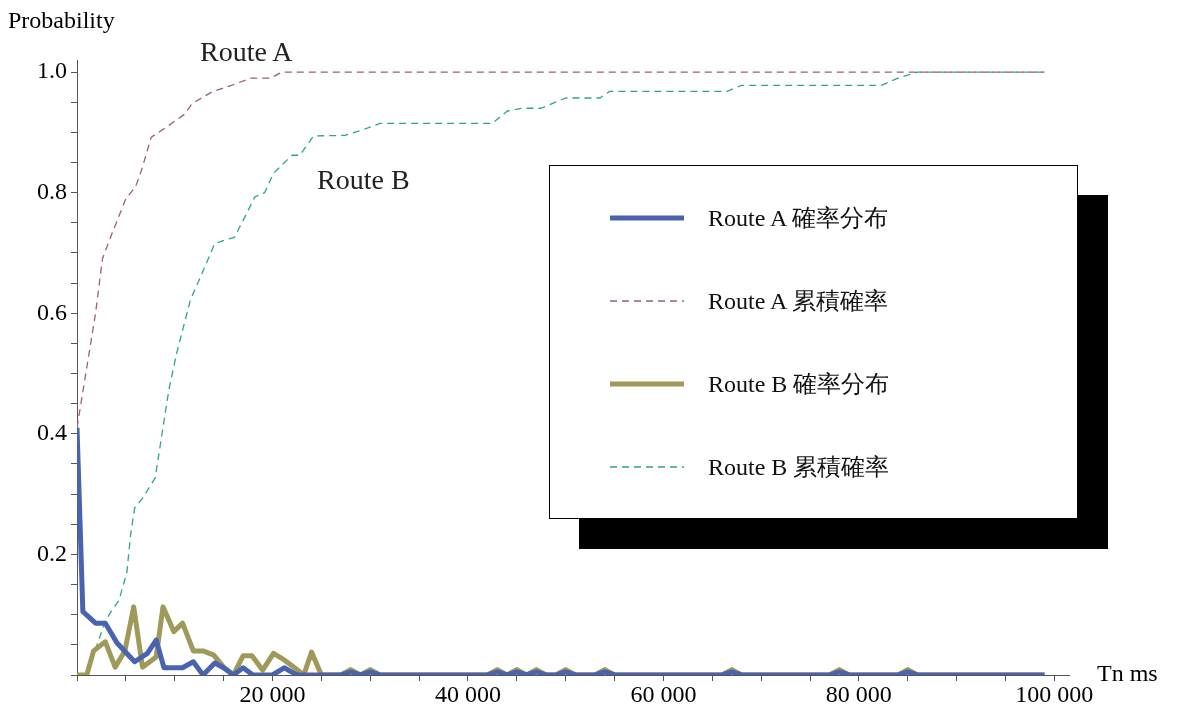 The image size is (1182, 710). Describe the element at coordinates (858, 693) in the screenshot. I see `x-tick-label: 80 000` at that location.